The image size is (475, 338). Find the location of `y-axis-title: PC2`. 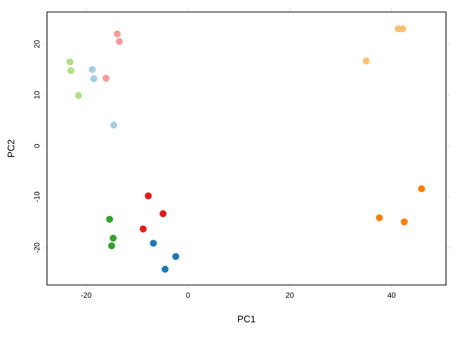

y-axis-title: PC2 is located at coordinates (11, 148).